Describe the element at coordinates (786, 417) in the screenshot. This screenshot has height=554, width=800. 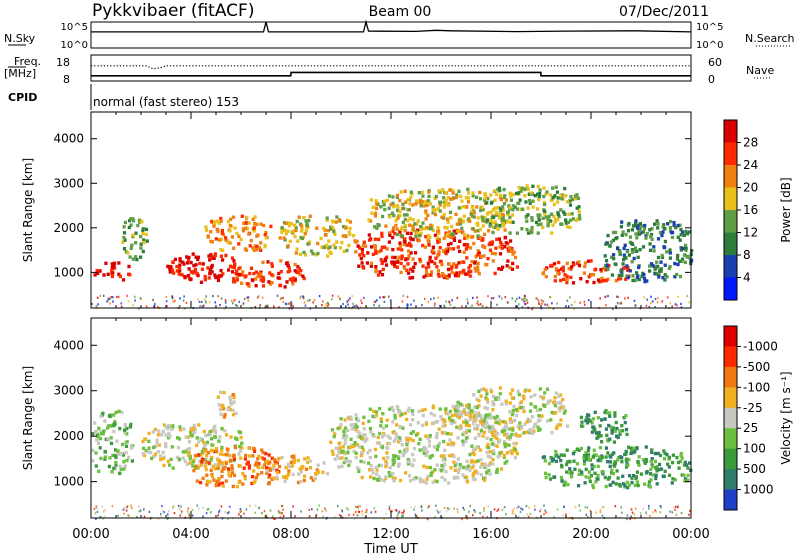
I see `velocity-colorbar-label: Velocity [m s⁻¹]` at that location.